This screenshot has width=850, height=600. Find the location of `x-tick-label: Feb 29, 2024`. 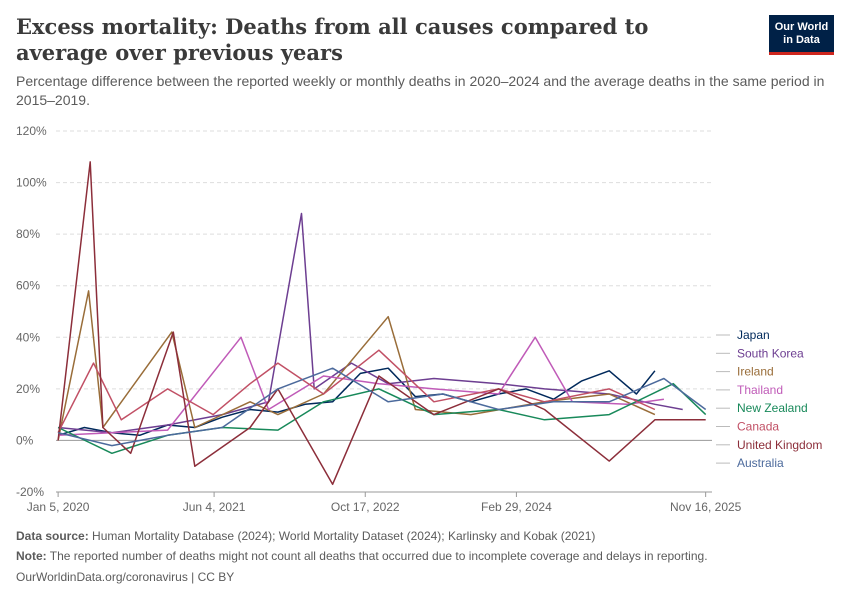

x-tick-label: Feb 29, 2024 is located at coordinates (516, 507).